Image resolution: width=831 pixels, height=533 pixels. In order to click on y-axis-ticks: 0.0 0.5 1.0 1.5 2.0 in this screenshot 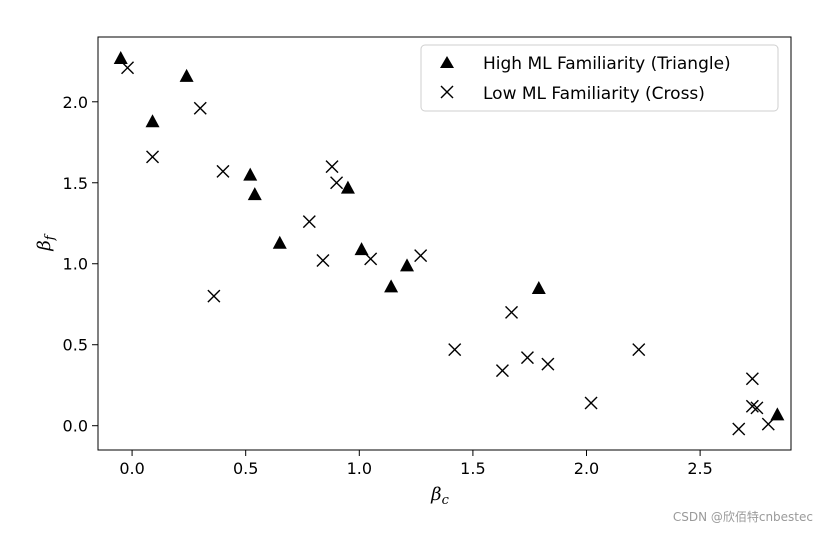, I will do `click(80, 264)`.